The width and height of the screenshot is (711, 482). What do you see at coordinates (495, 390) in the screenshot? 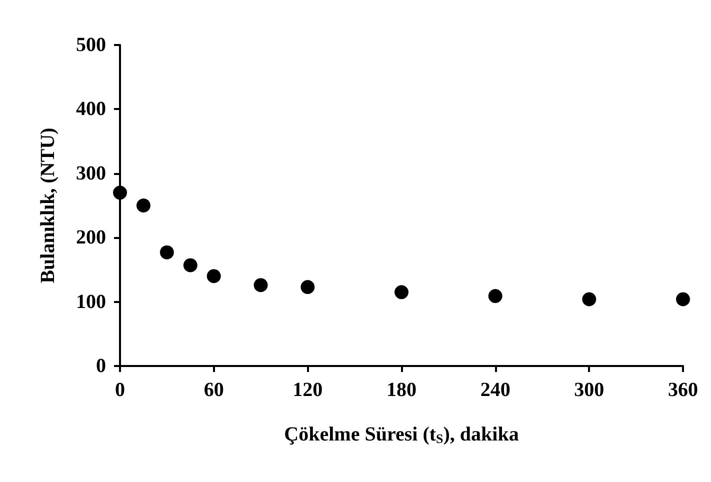
I see `x-tick-label: 240` at bounding box center [495, 390].